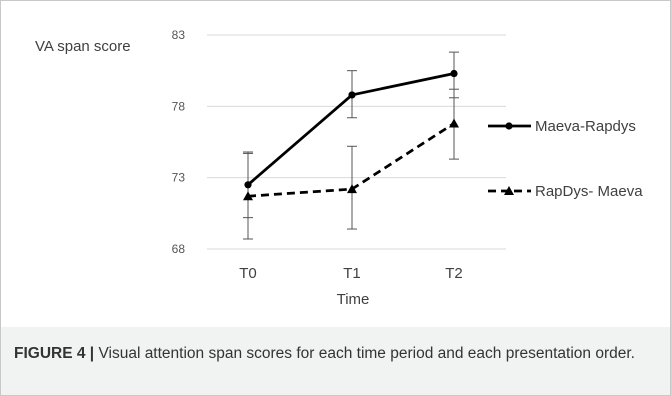 The height and width of the screenshot is (396, 671). Describe the element at coordinates (589, 191) in the screenshot. I see `legend-label: RapDys- Maeva` at that location.